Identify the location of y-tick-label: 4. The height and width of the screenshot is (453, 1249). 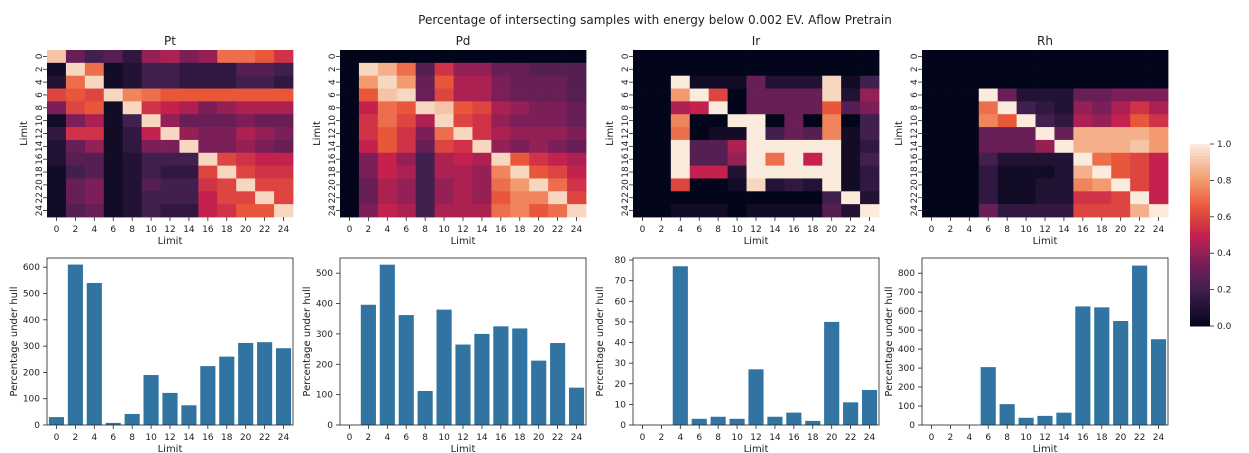
(915, 82).